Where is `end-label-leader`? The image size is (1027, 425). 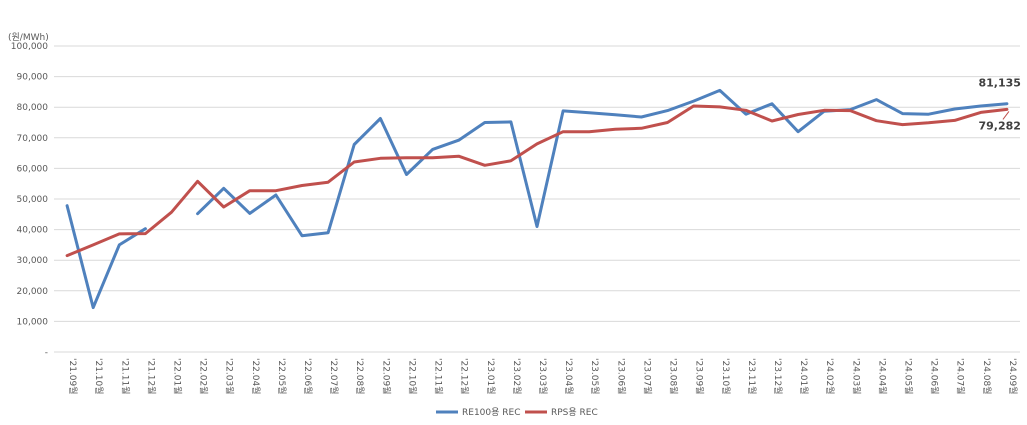 end-label-leader is located at coordinates (1006, 115).